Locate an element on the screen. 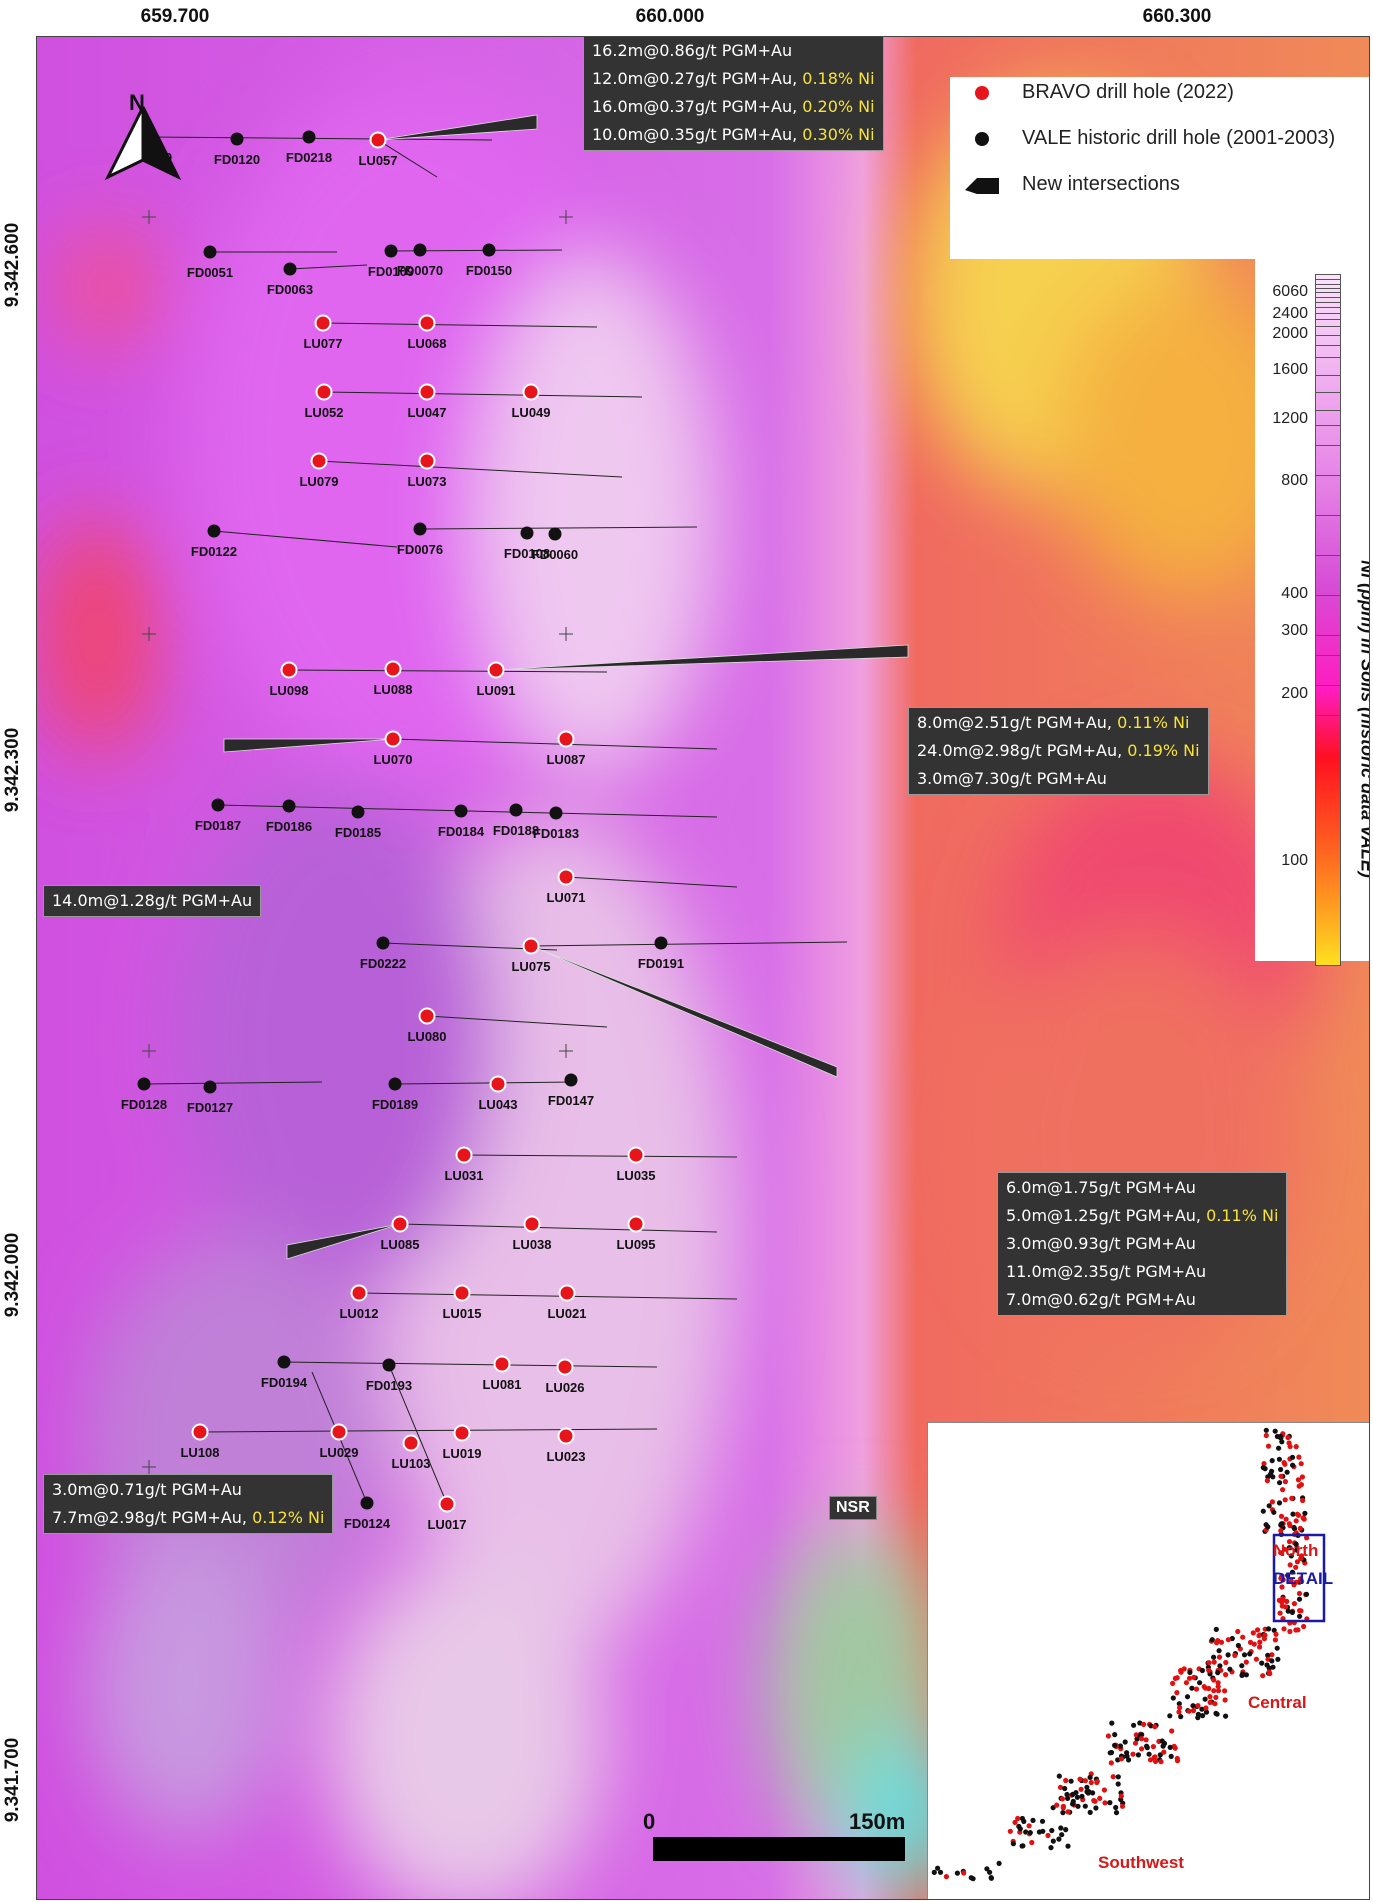 This screenshot has width=1373, height=1902. drill-hole-label: FD0070 is located at coordinates (420, 270).